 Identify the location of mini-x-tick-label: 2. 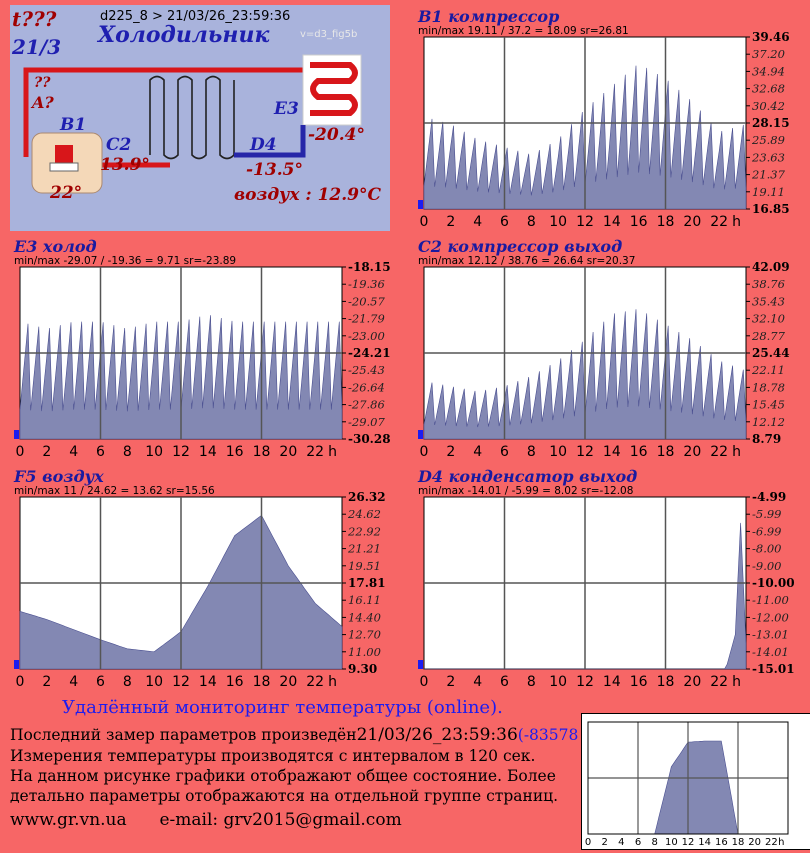
(604, 842).